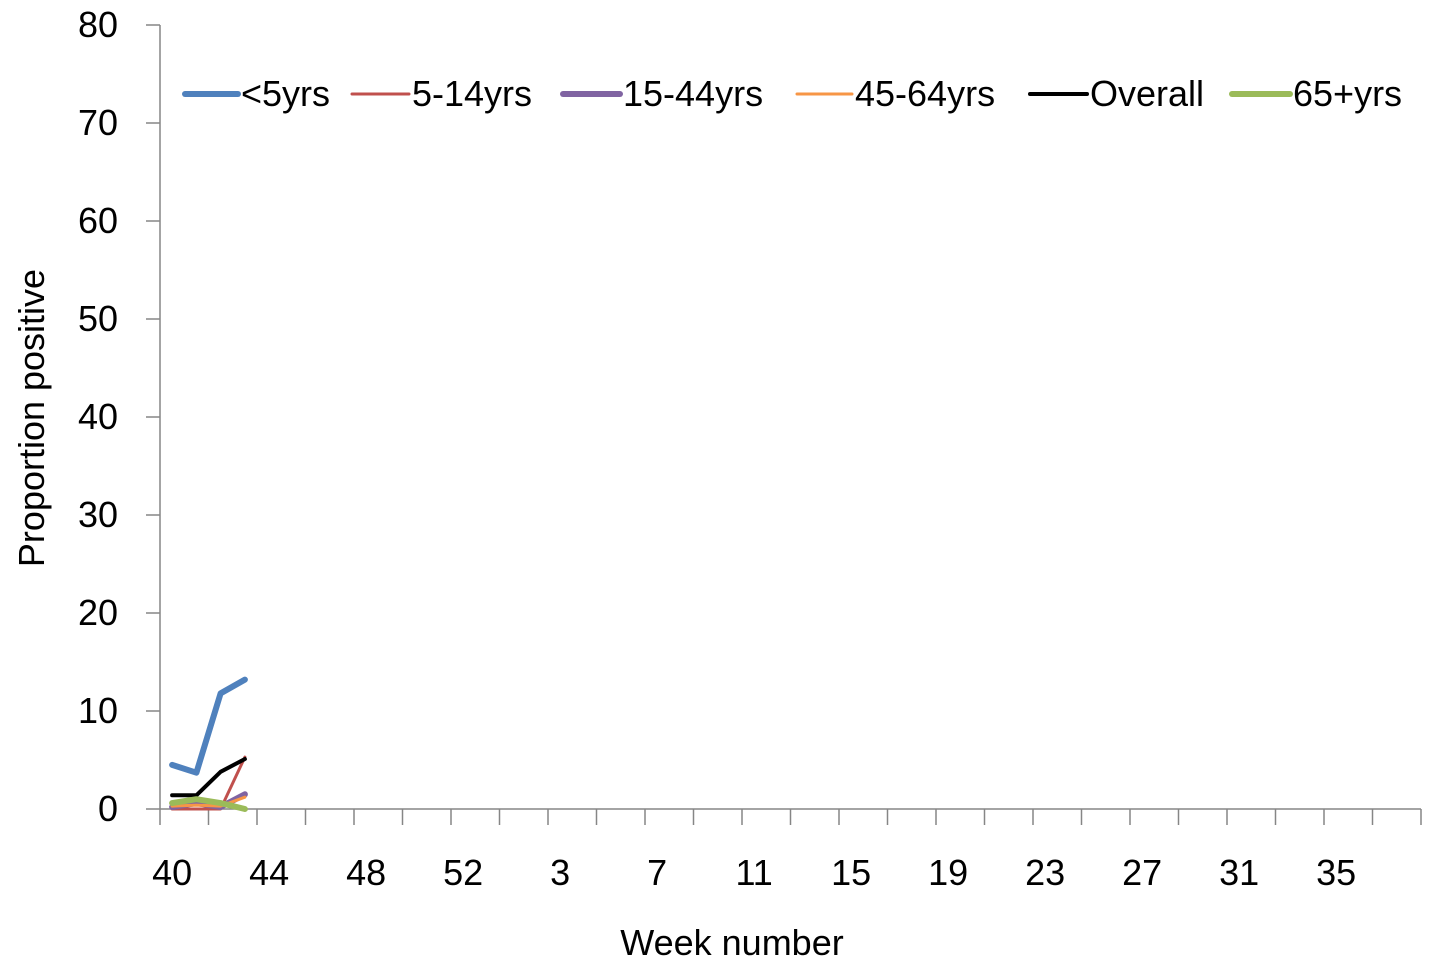 This screenshot has width=1429, height=962. I want to click on y-tick-label: 30, so click(98, 514).